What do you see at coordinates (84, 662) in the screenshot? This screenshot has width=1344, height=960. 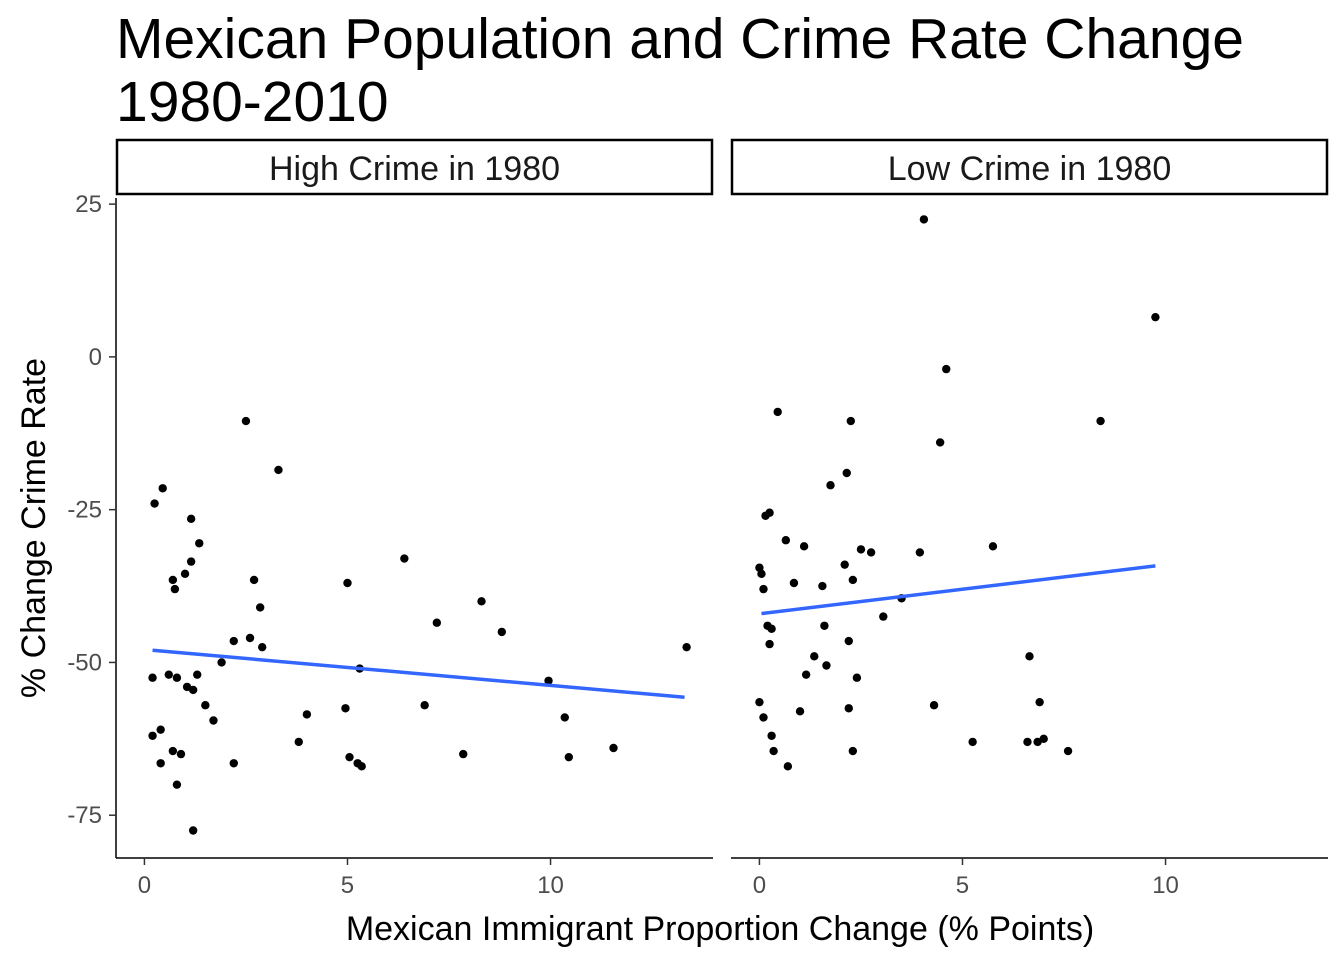 I see `y-tick-label: -50` at bounding box center [84, 662].